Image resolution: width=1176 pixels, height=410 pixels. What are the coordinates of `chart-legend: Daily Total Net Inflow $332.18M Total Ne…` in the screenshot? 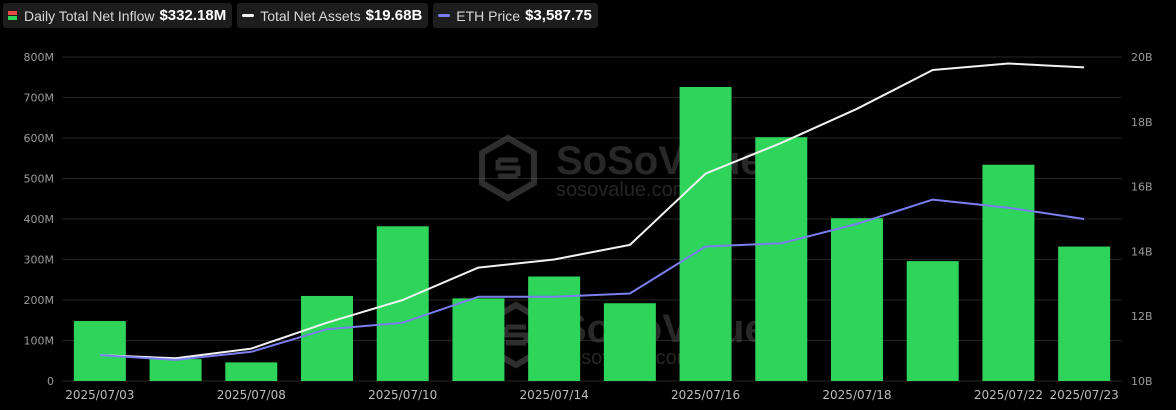 It's located at (300, 15).